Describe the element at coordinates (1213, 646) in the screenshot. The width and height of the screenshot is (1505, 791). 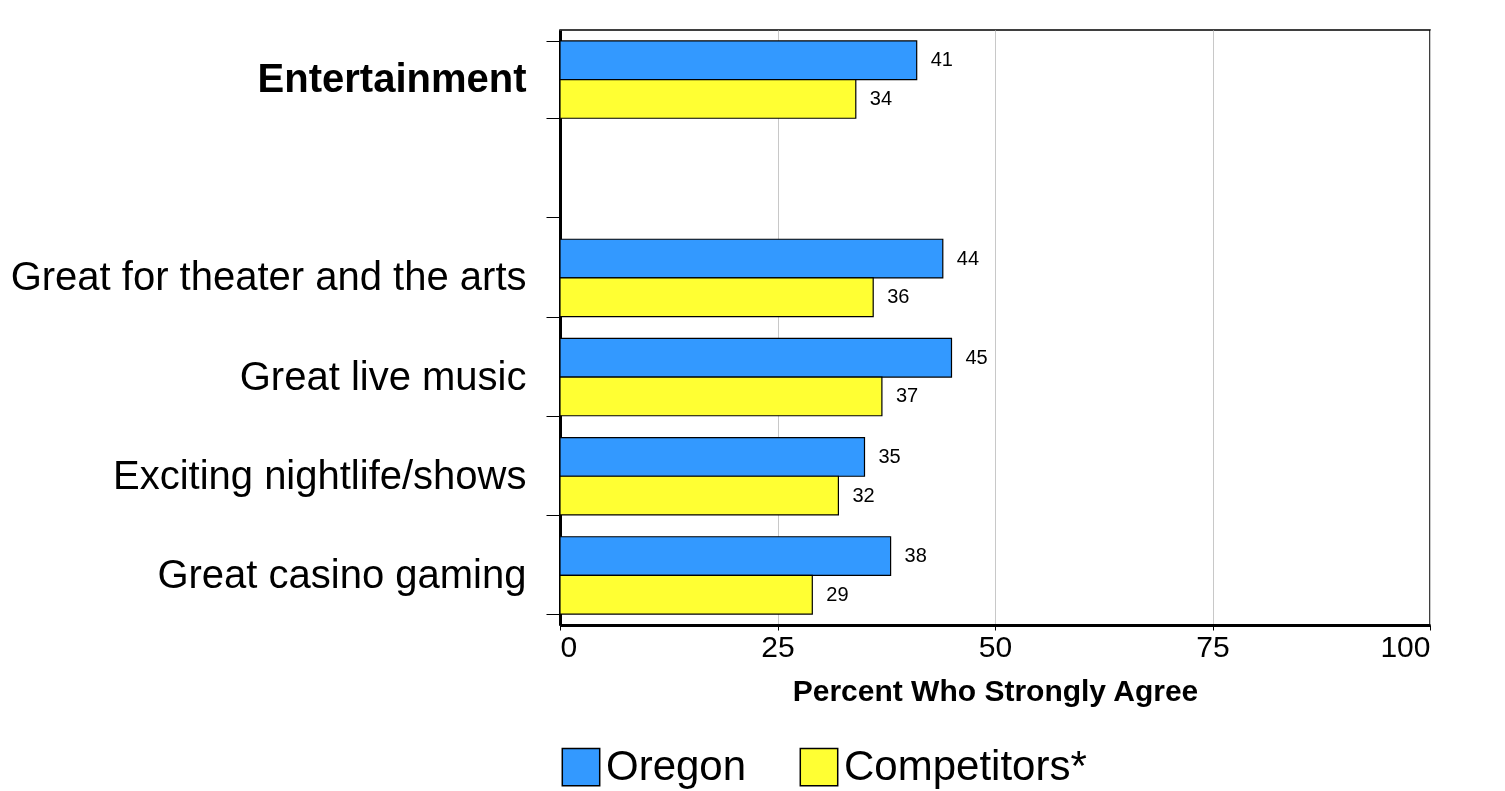
I see `x-tick-label: 75` at that location.